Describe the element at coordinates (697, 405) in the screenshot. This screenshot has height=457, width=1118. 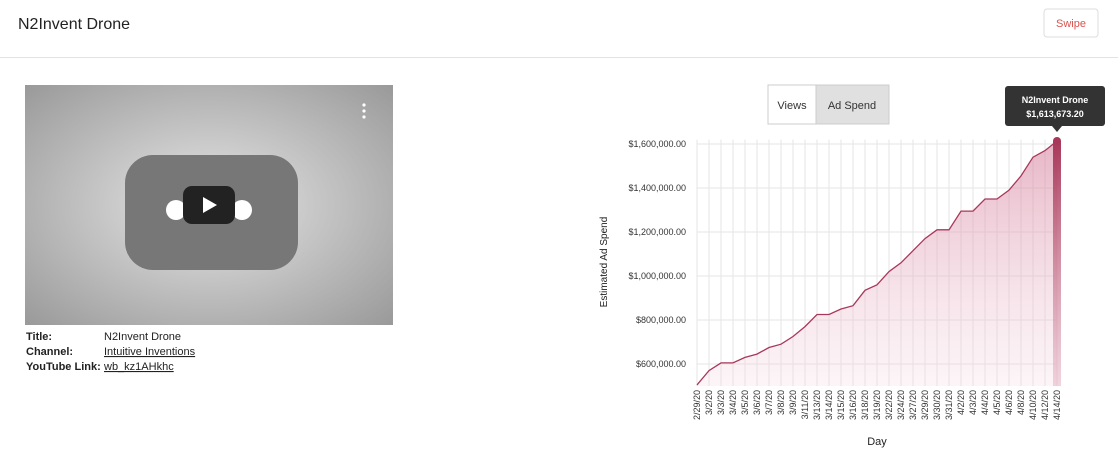
I see `x-tick-label: 2/29/20` at that location.